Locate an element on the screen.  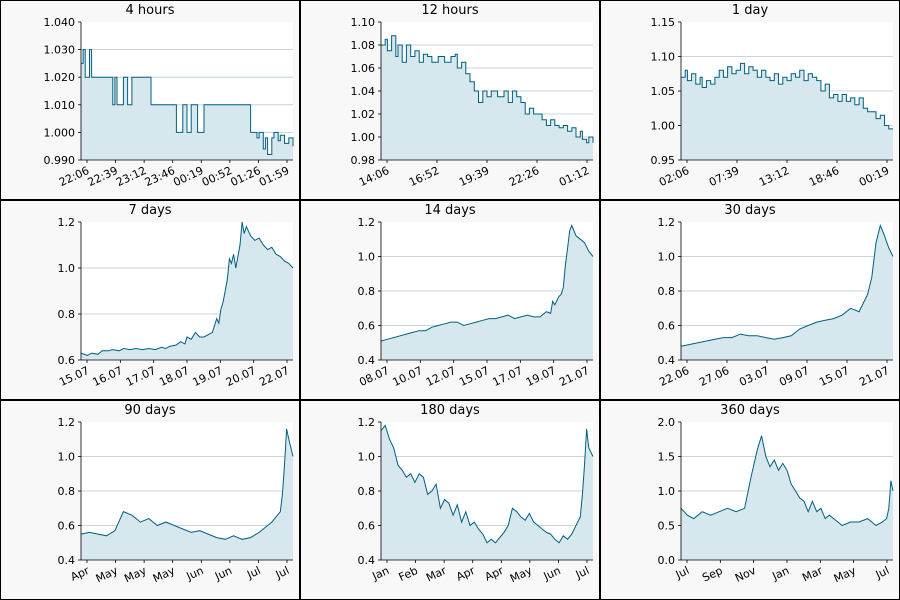
x-tick-label: 01:59 is located at coordinates (274, 176).